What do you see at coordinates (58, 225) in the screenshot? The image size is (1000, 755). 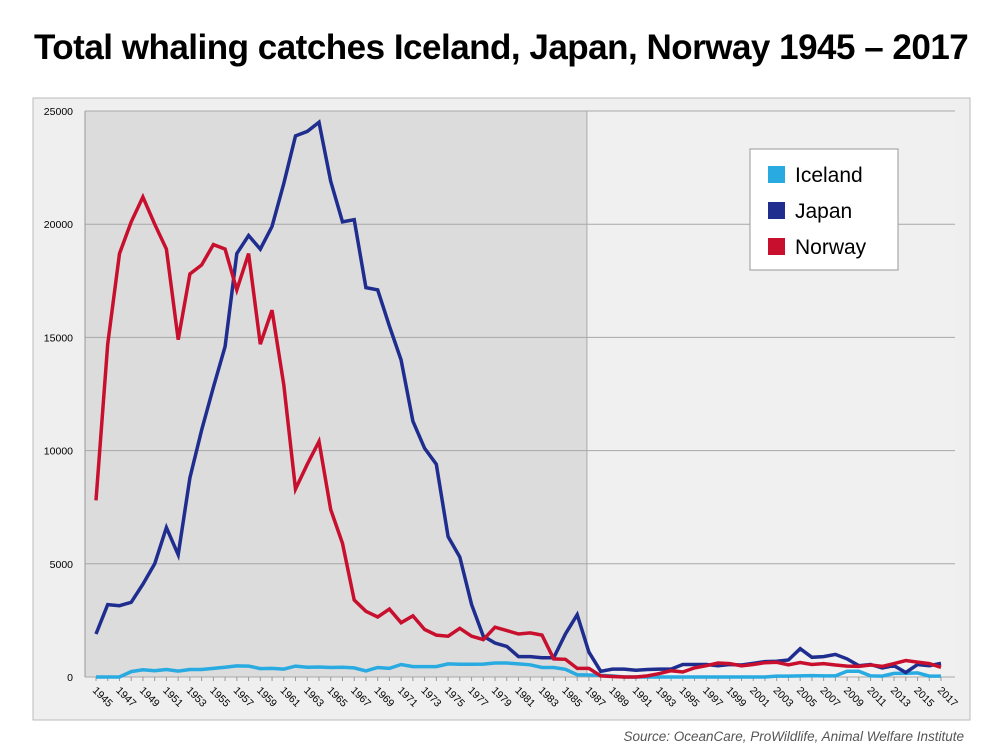 I see `y-tick-label: 20000` at bounding box center [58, 225].